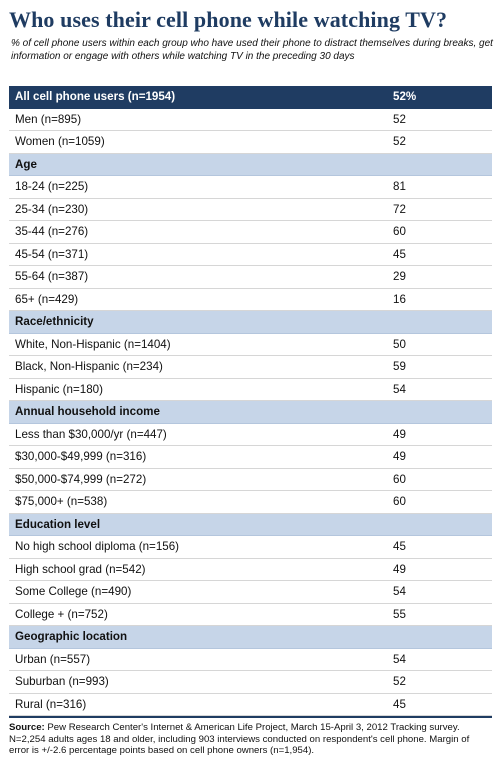 The width and height of the screenshot is (501, 776). Describe the element at coordinates (54, 321) in the screenshot. I see `row-label: Race/ethnicity` at that location.